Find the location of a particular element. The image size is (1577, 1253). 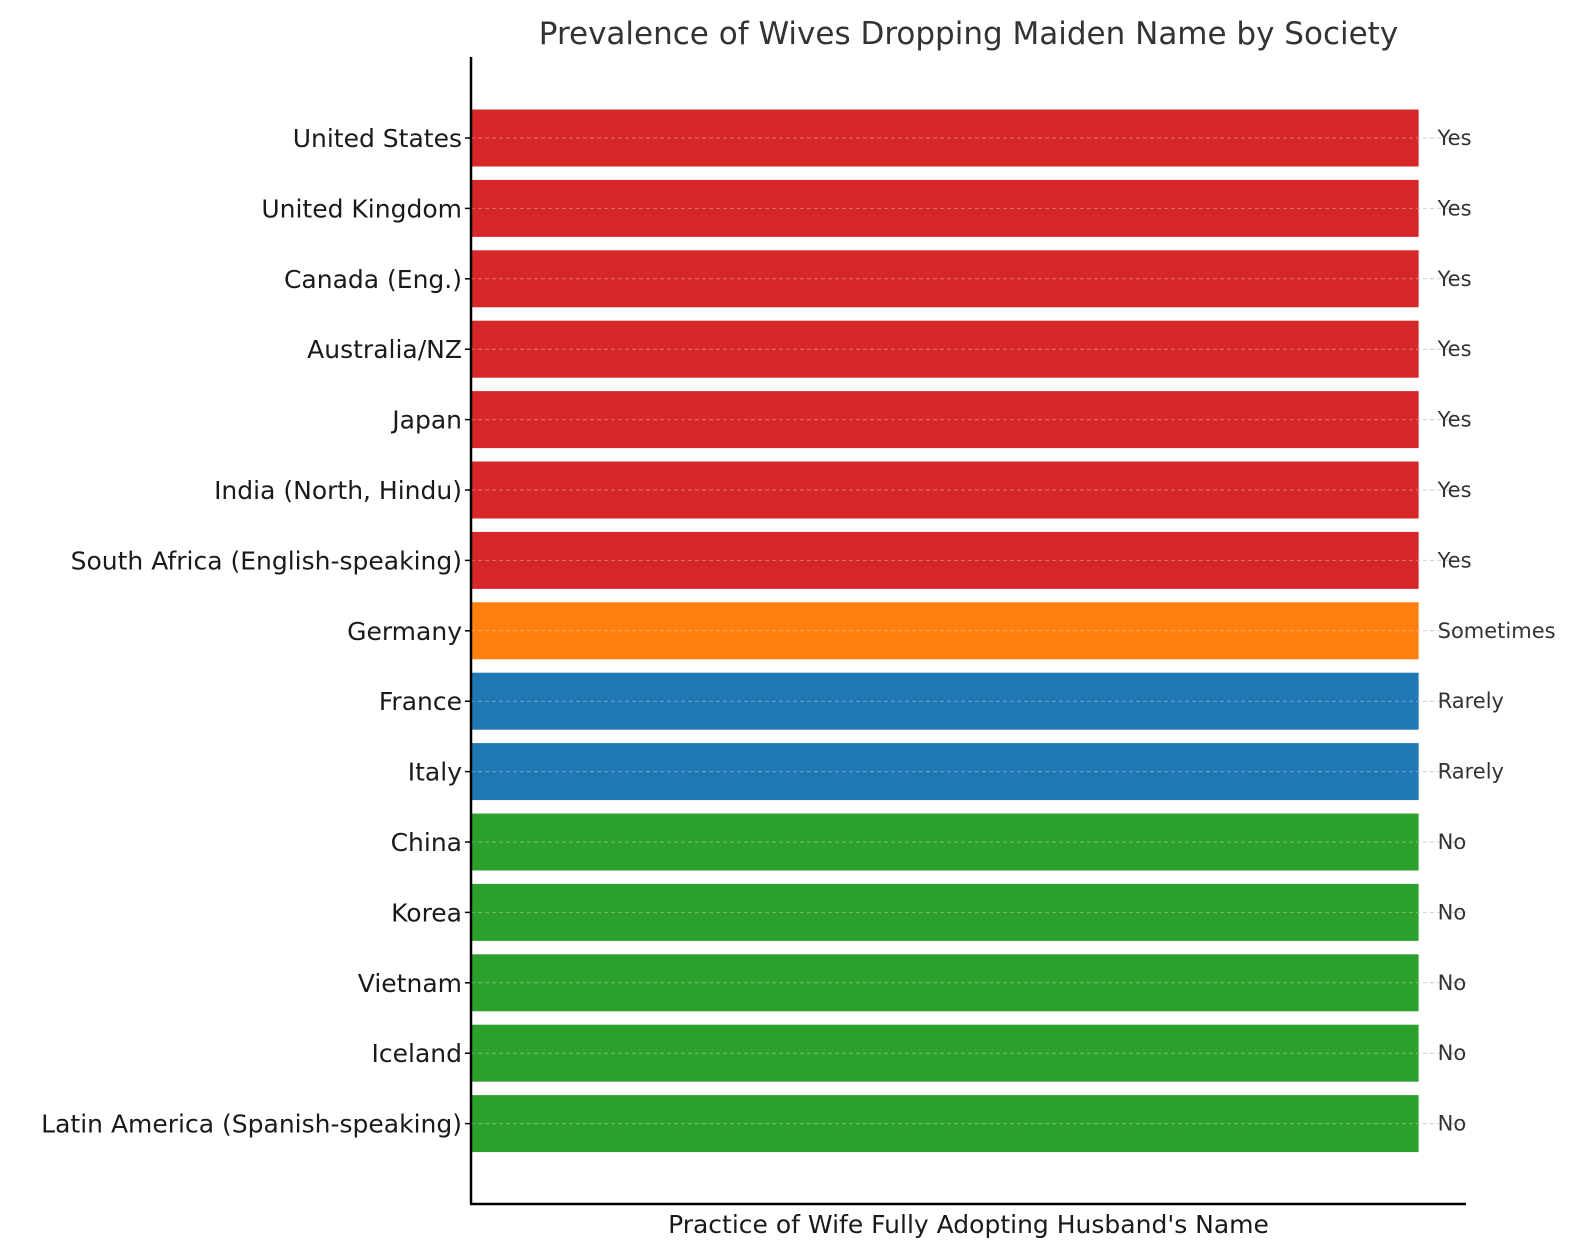

y-tick-label: France is located at coordinates (420, 701).